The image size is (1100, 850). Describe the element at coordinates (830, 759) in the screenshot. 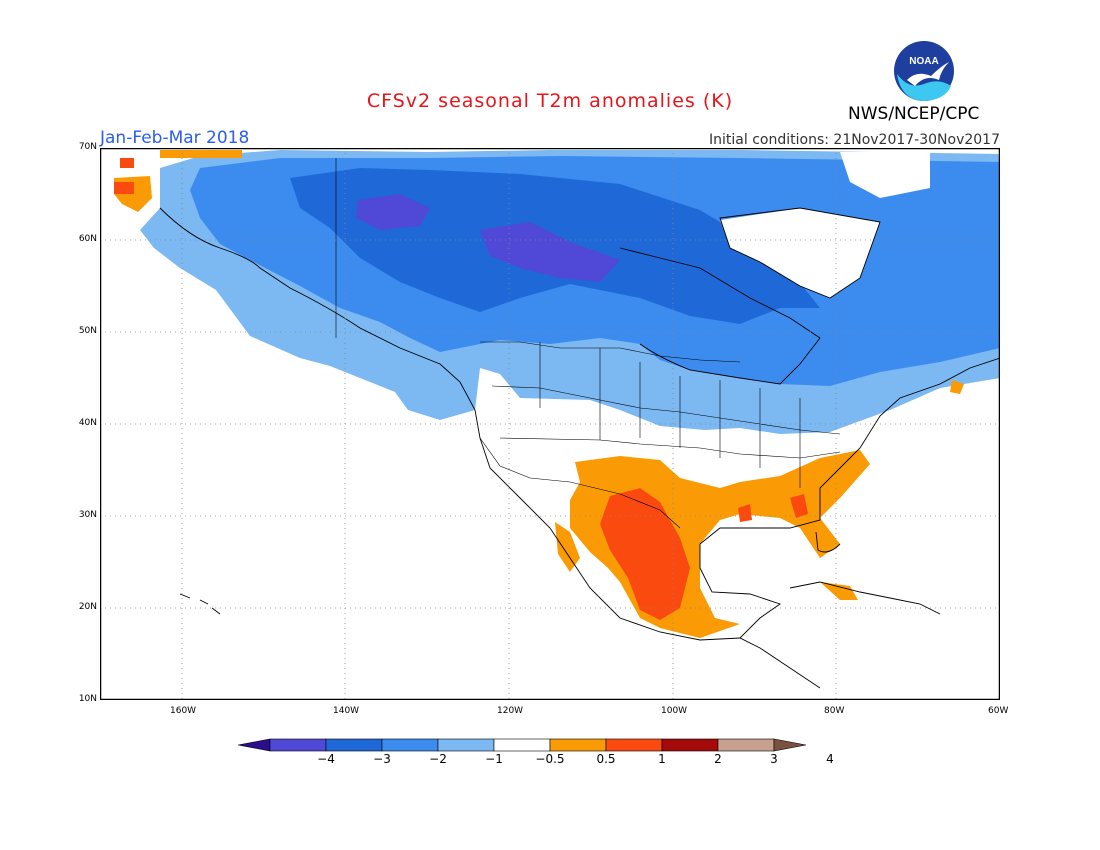

I see `colorbar-label: 4` at that location.